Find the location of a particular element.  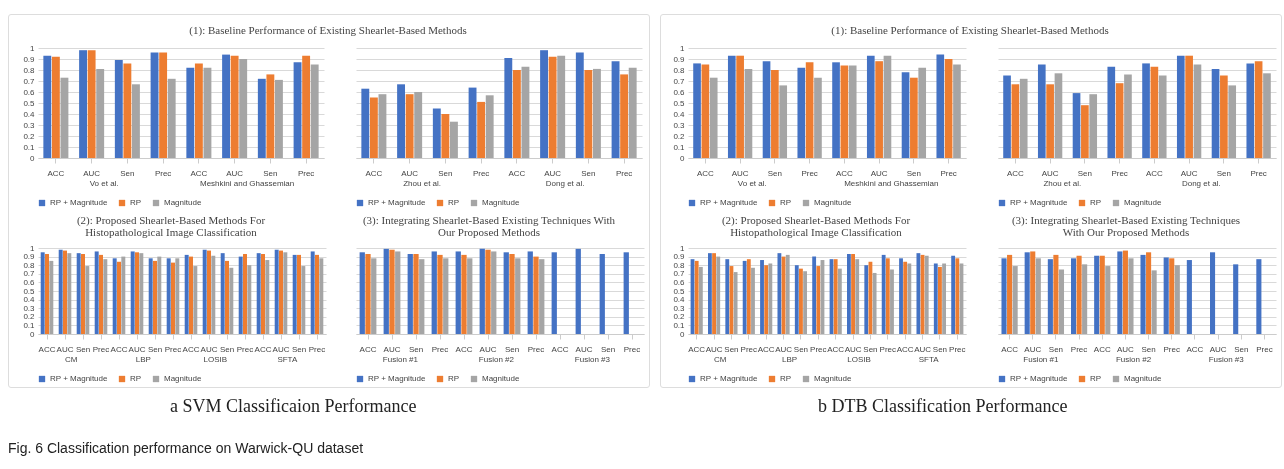

y-tick-label: 0 is located at coordinates (33, 334).